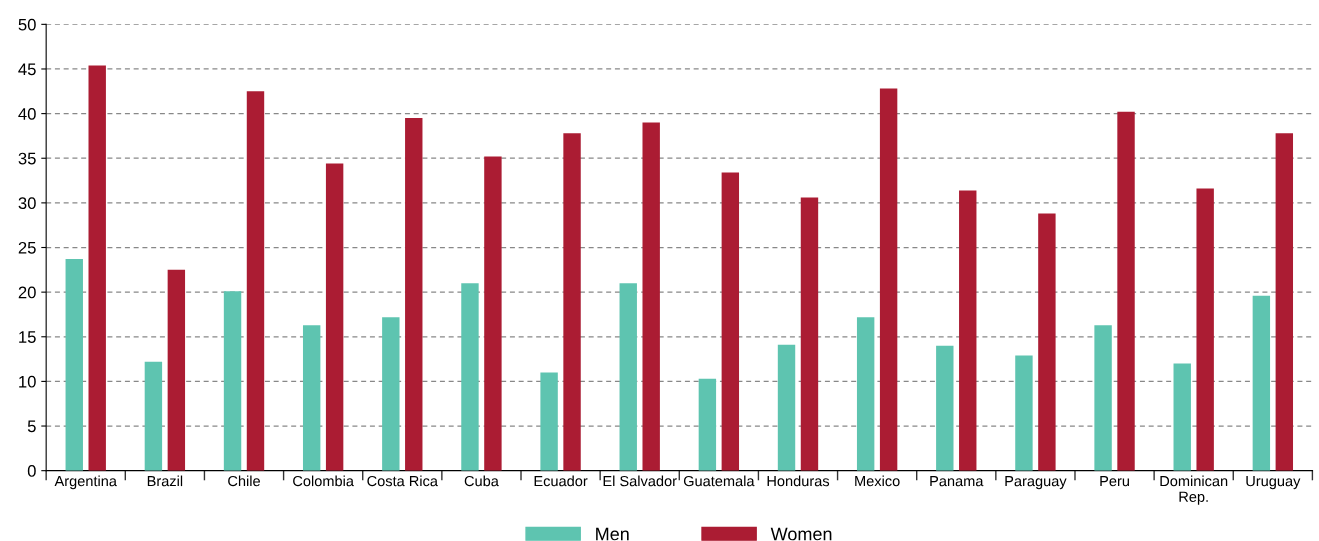 The image size is (1319, 541). Describe the element at coordinates (27, 158) in the screenshot. I see `y-tick-label: 35` at that location.